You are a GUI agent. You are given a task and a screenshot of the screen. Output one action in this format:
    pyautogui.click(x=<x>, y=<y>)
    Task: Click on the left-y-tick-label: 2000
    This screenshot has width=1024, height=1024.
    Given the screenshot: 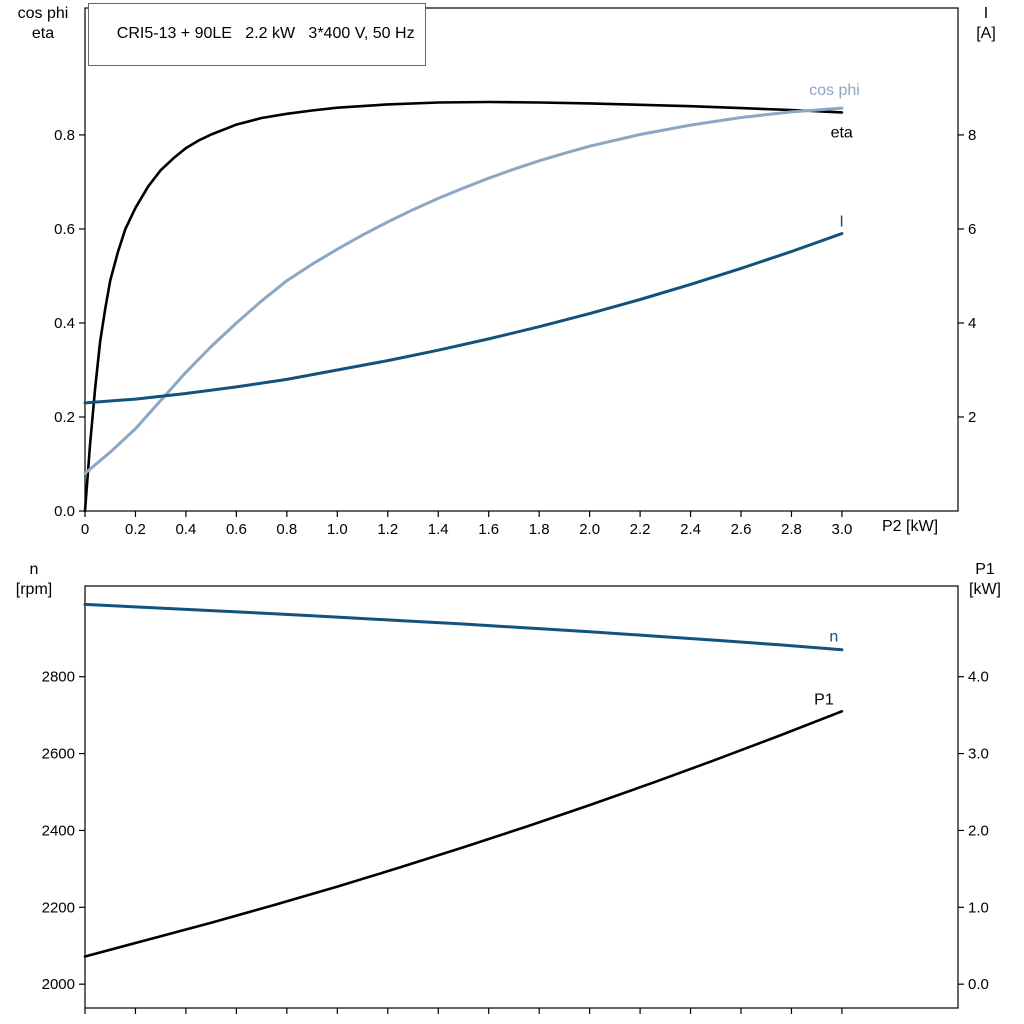 What is the action you would take?
    pyautogui.click(x=58, y=984)
    